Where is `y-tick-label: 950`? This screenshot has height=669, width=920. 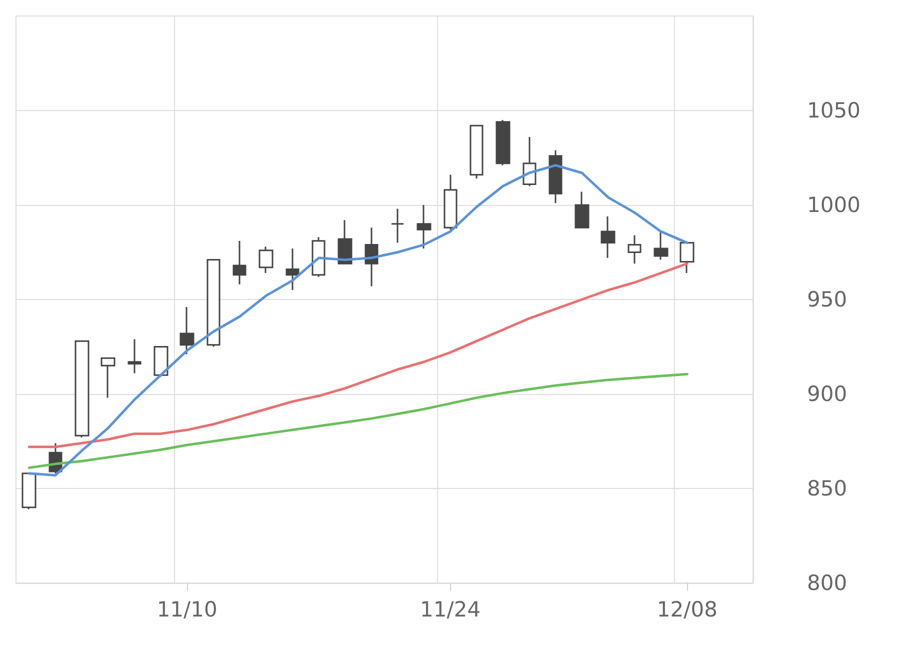 y-tick-label: 950 is located at coordinates (827, 300).